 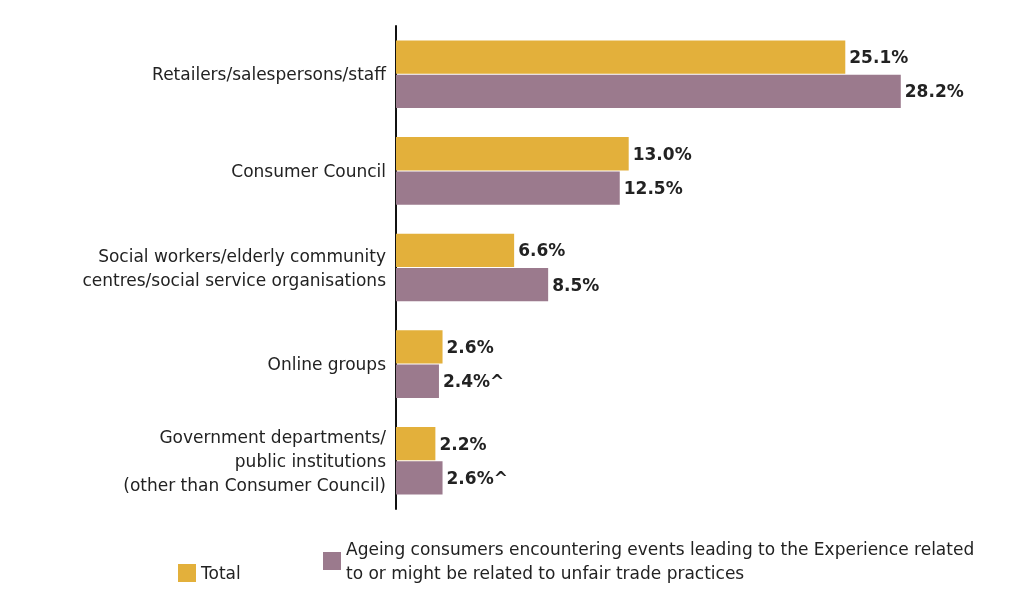 I want to click on data-label: 12.5%, so click(x=653, y=188).